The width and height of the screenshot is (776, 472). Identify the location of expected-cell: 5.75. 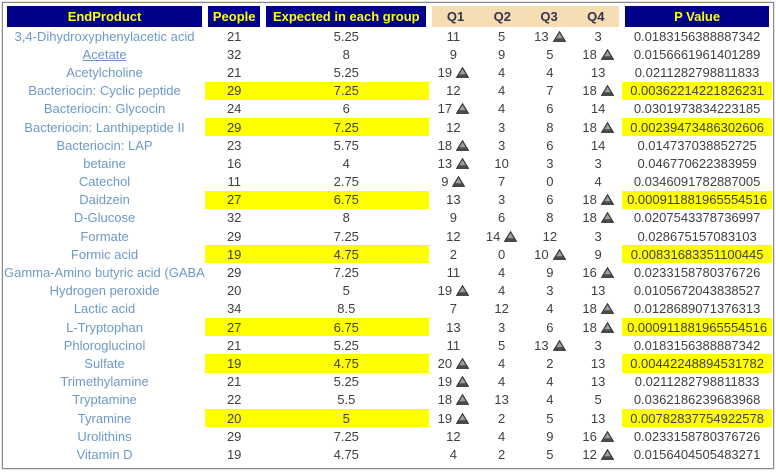
(346, 145).